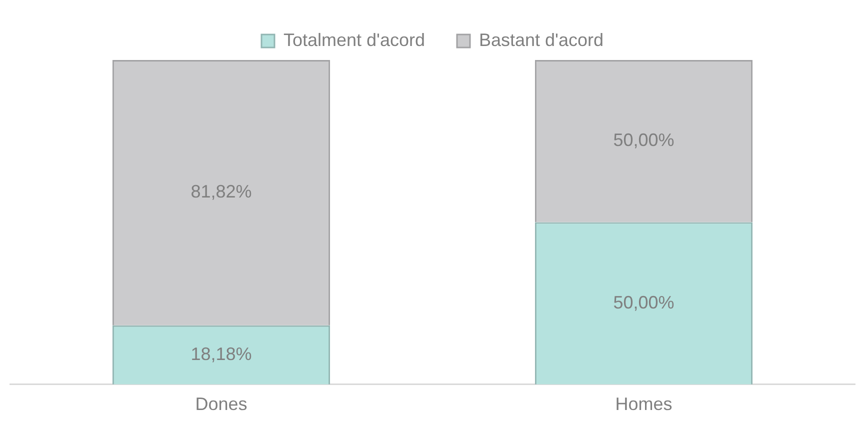 The width and height of the screenshot is (865, 430). Describe the element at coordinates (221, 192) in the screenshot. I see `data-label: 81,82%` at that location.